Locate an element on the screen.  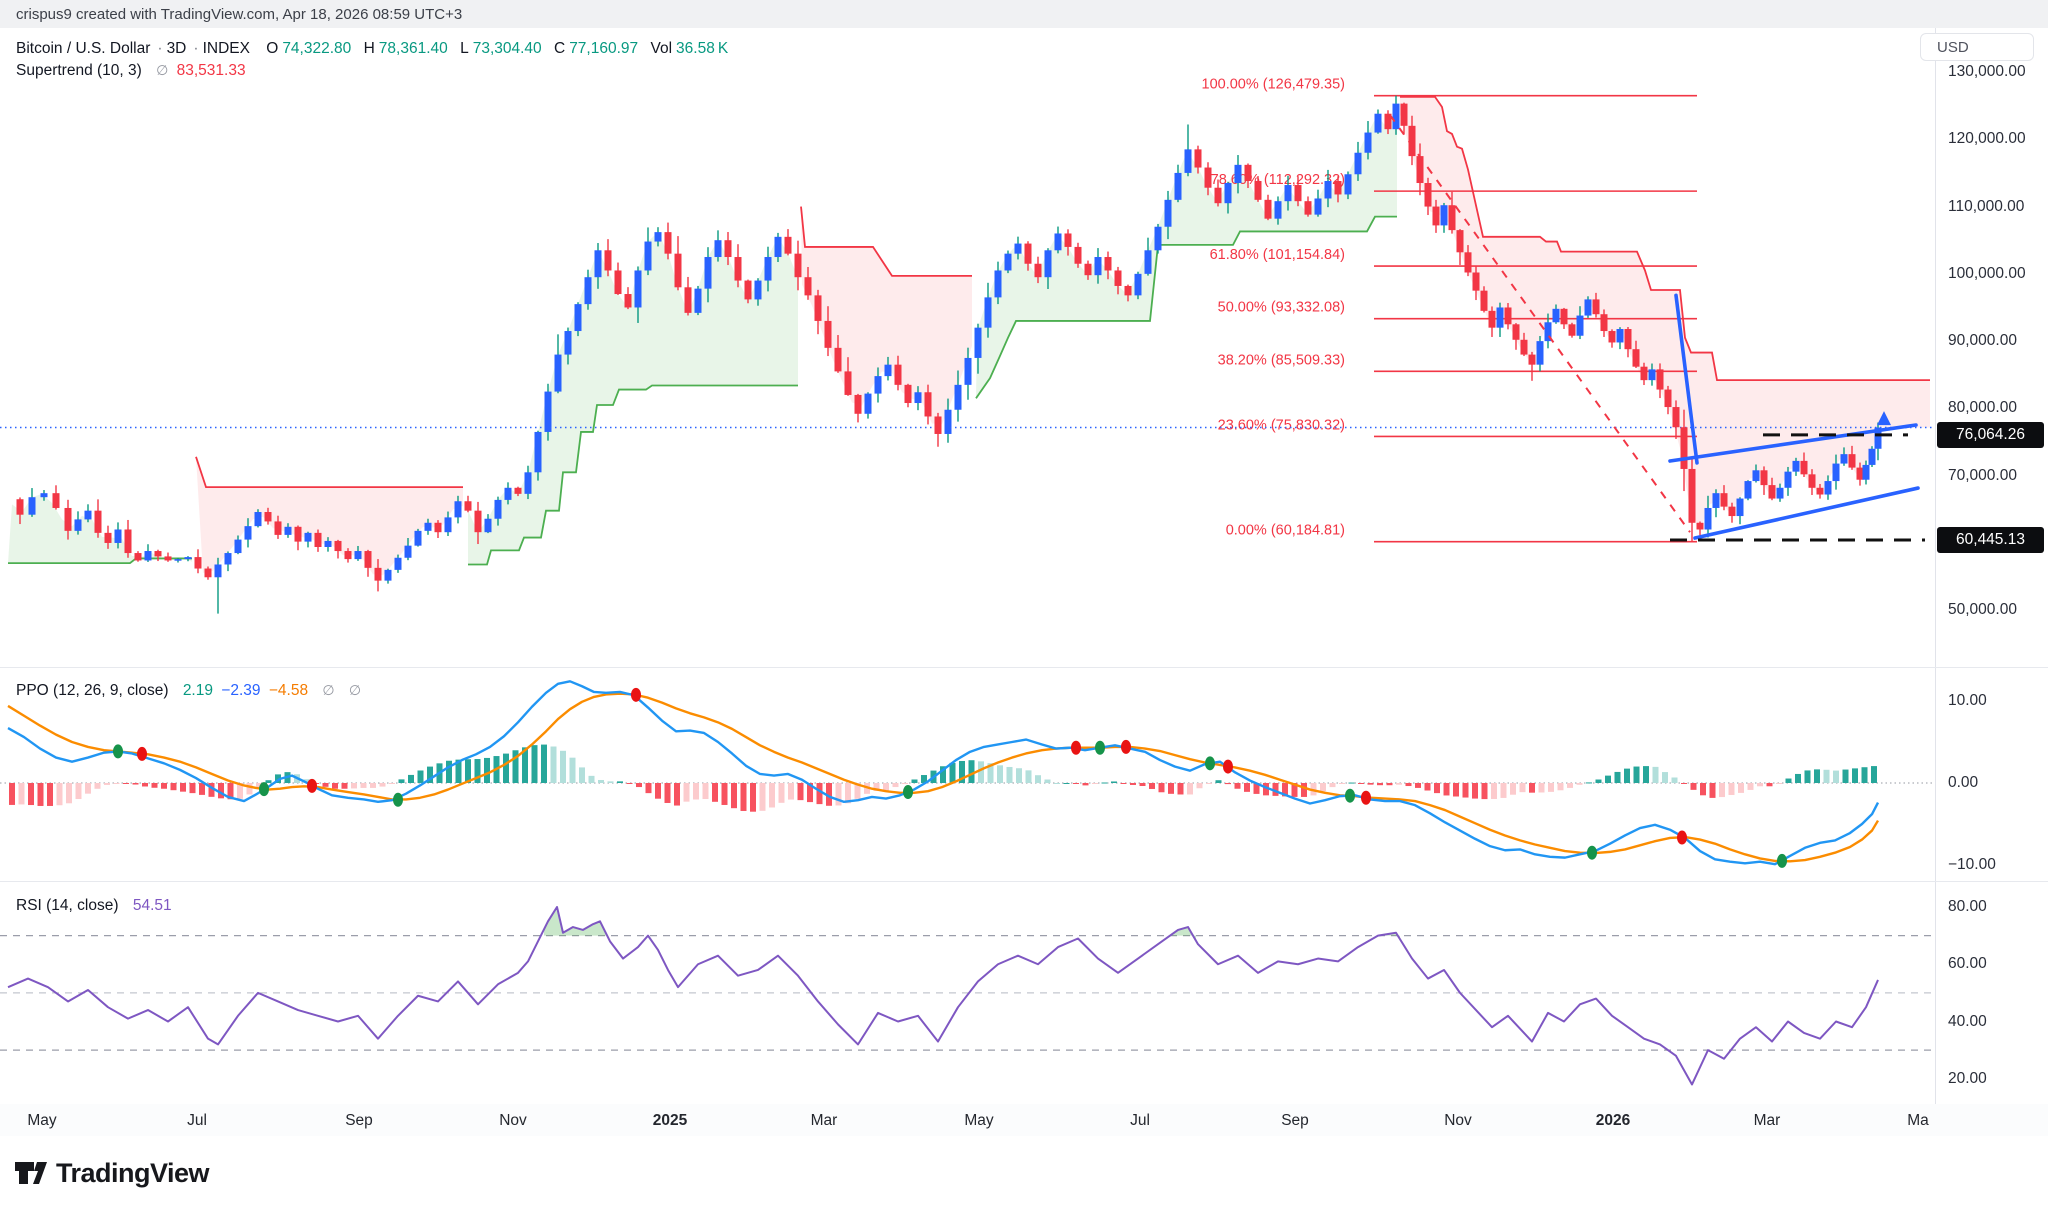
ppo-tick: 10.00 is located at coordinates (1967, 700).